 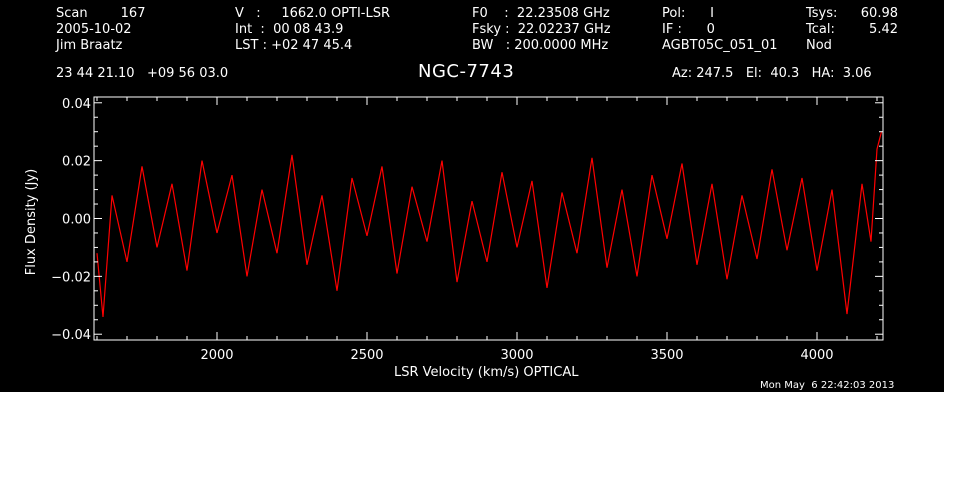 I want to click on timestamp-label: Mon May 6 22:42:03 2013, so click(x=827, y=385).